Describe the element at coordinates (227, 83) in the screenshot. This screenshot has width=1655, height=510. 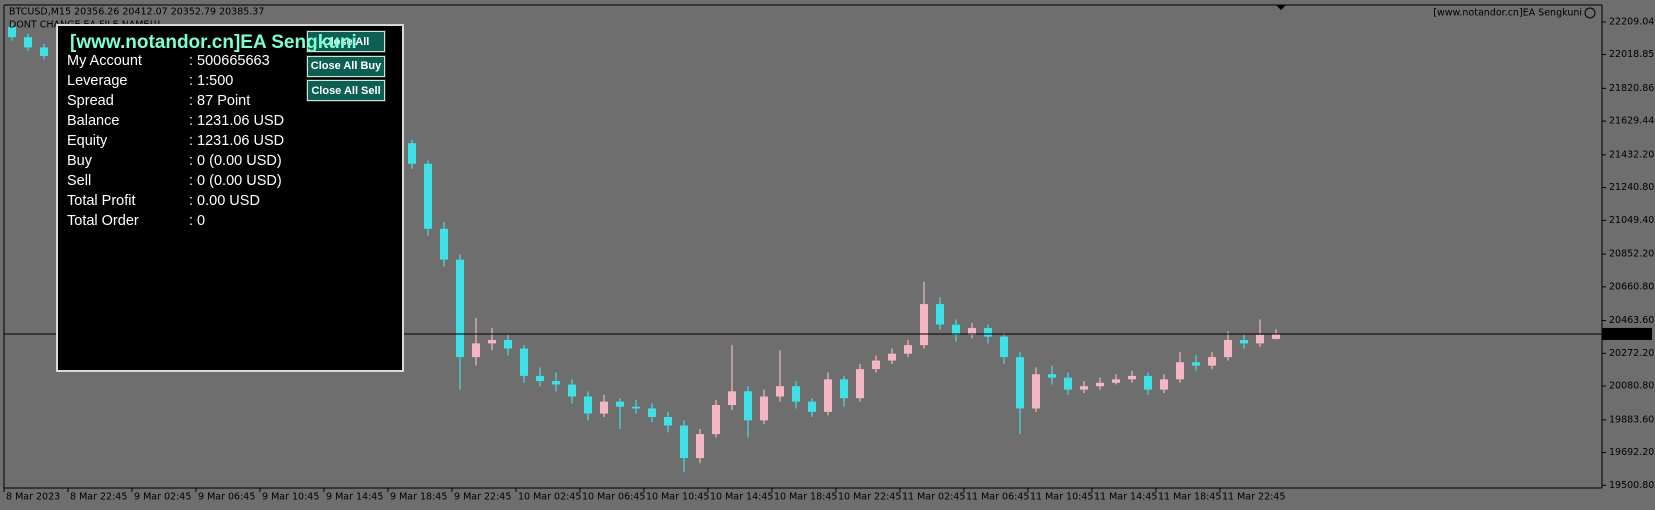
I see `info-row: Leverage: 1:500` at that location.